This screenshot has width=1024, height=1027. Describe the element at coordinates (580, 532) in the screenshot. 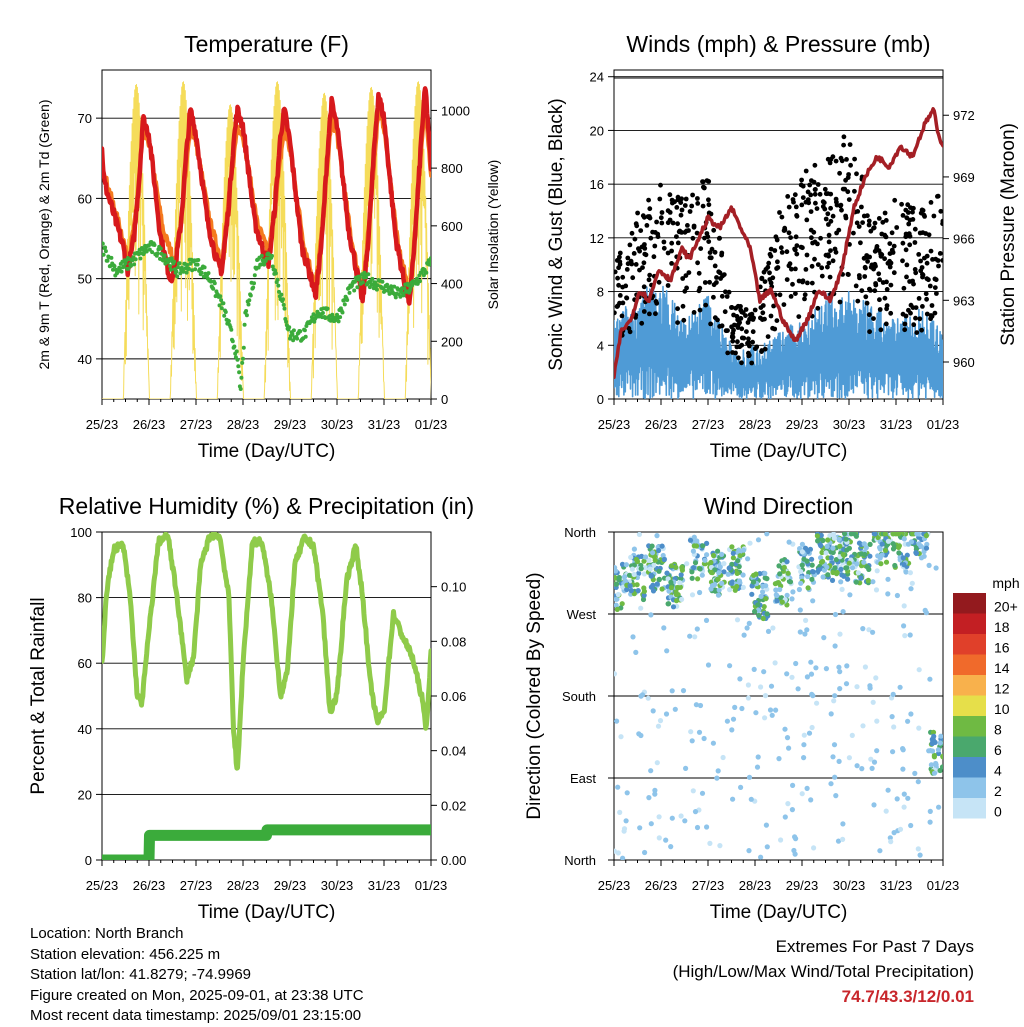

I see `y-tick-label: North` at that location.